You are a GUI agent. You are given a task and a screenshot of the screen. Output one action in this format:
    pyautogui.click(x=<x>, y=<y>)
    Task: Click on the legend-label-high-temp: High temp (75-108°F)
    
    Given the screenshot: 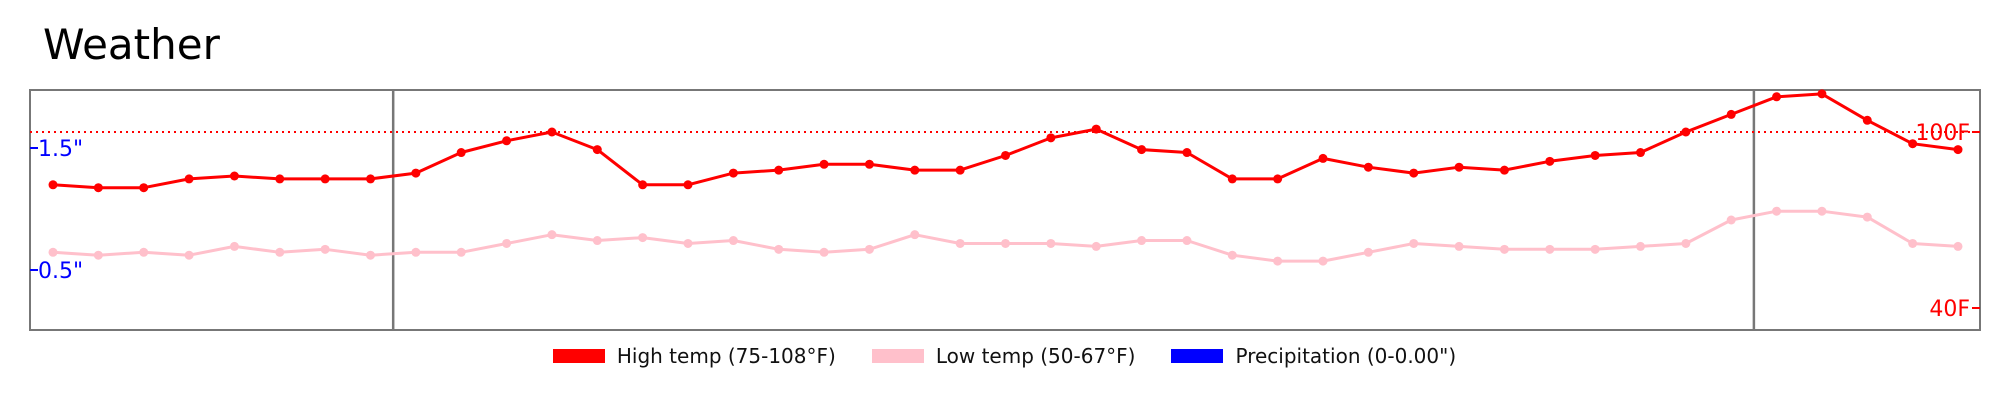 What is the action you would take?
    pyautogui.click(x=726, y=356)
    